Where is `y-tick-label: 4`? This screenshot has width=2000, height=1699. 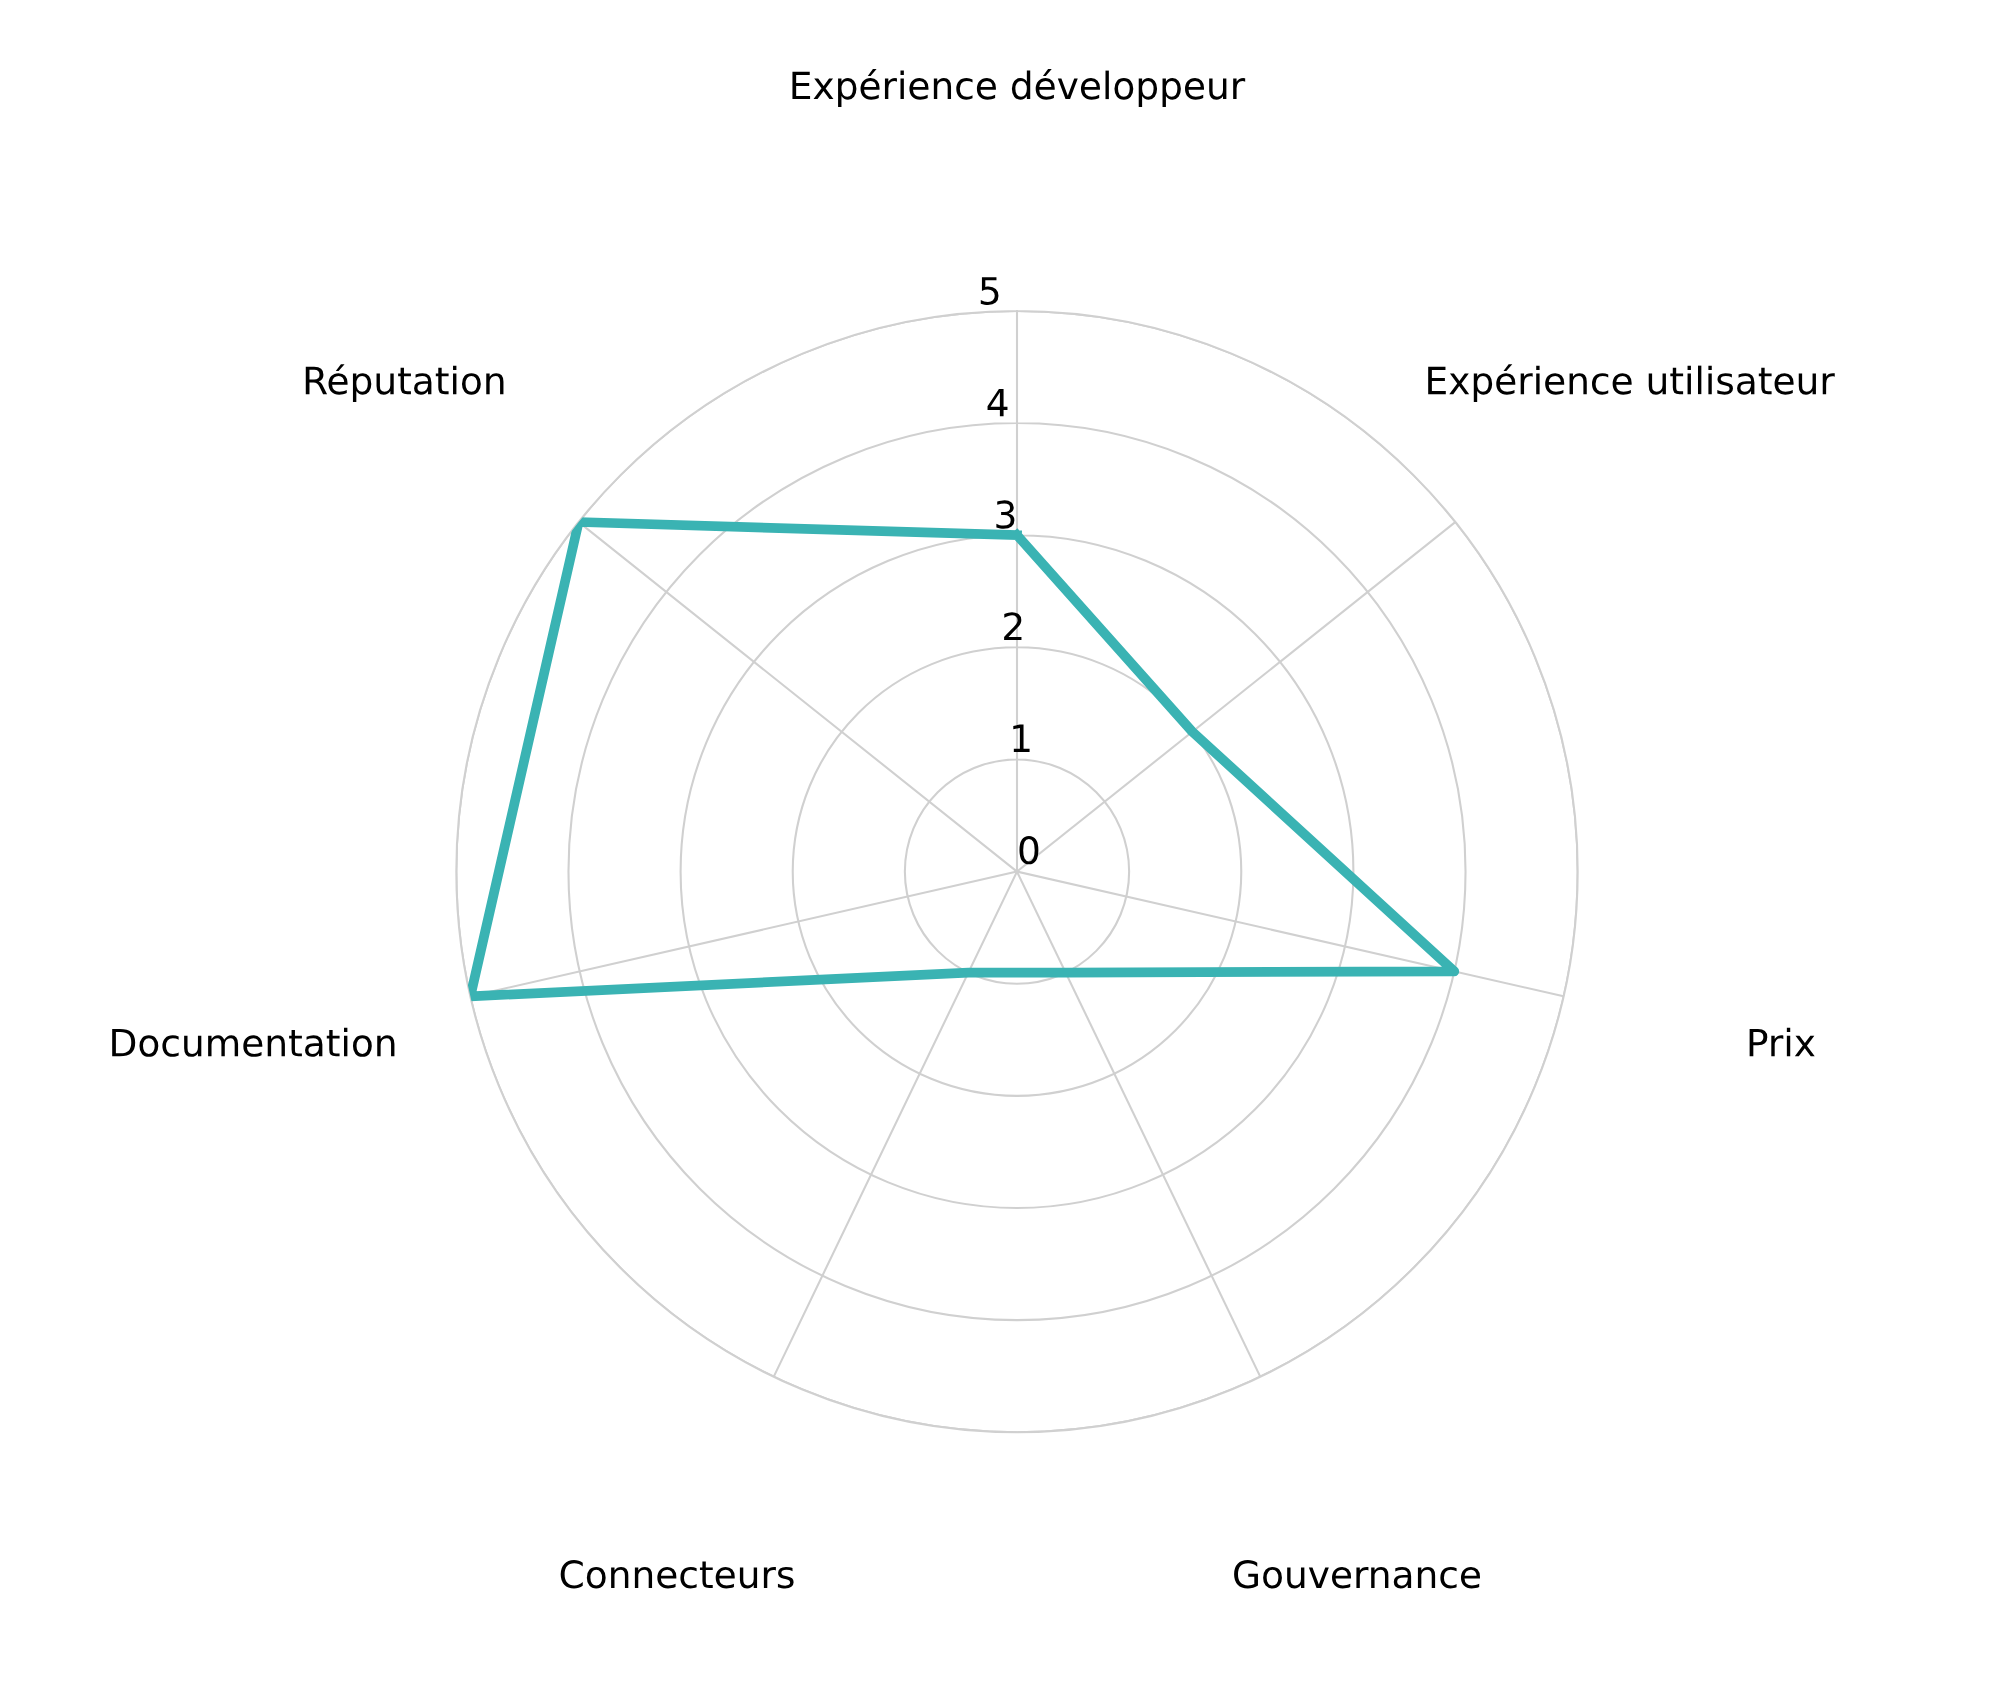 y-tick-label: 4 is located at coordinates (997, 403).